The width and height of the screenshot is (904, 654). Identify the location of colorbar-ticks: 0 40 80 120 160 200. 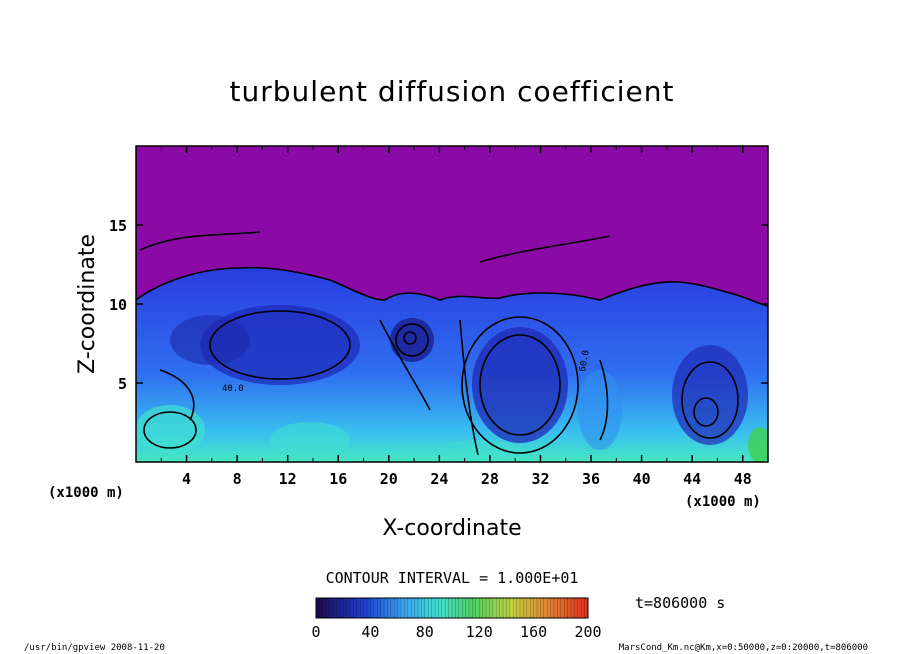
(456, 632).